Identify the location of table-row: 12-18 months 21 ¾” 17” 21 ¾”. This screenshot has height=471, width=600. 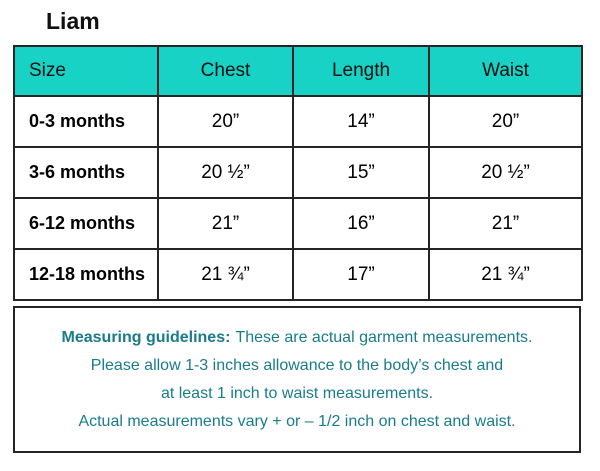
(298, 274).